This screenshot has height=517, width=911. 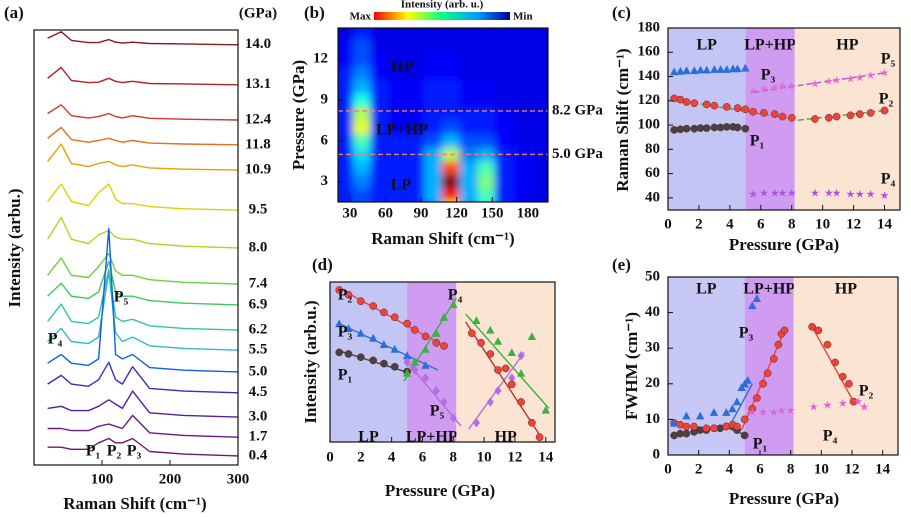 What do you see at coordinates (238, 479) in the screenshot?
I see `x-tick-label: 300` at bounding box center [238, 479].